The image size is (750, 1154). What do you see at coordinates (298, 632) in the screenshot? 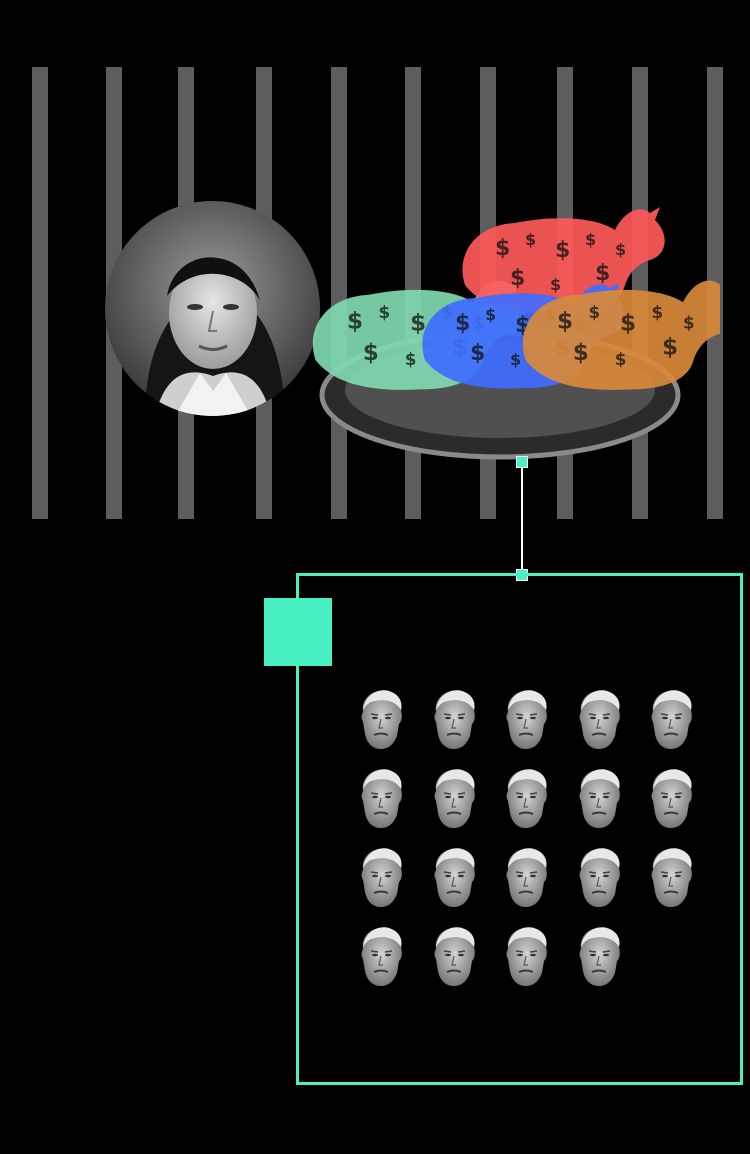
I see `accent-square` at bounding box center [298, 632].